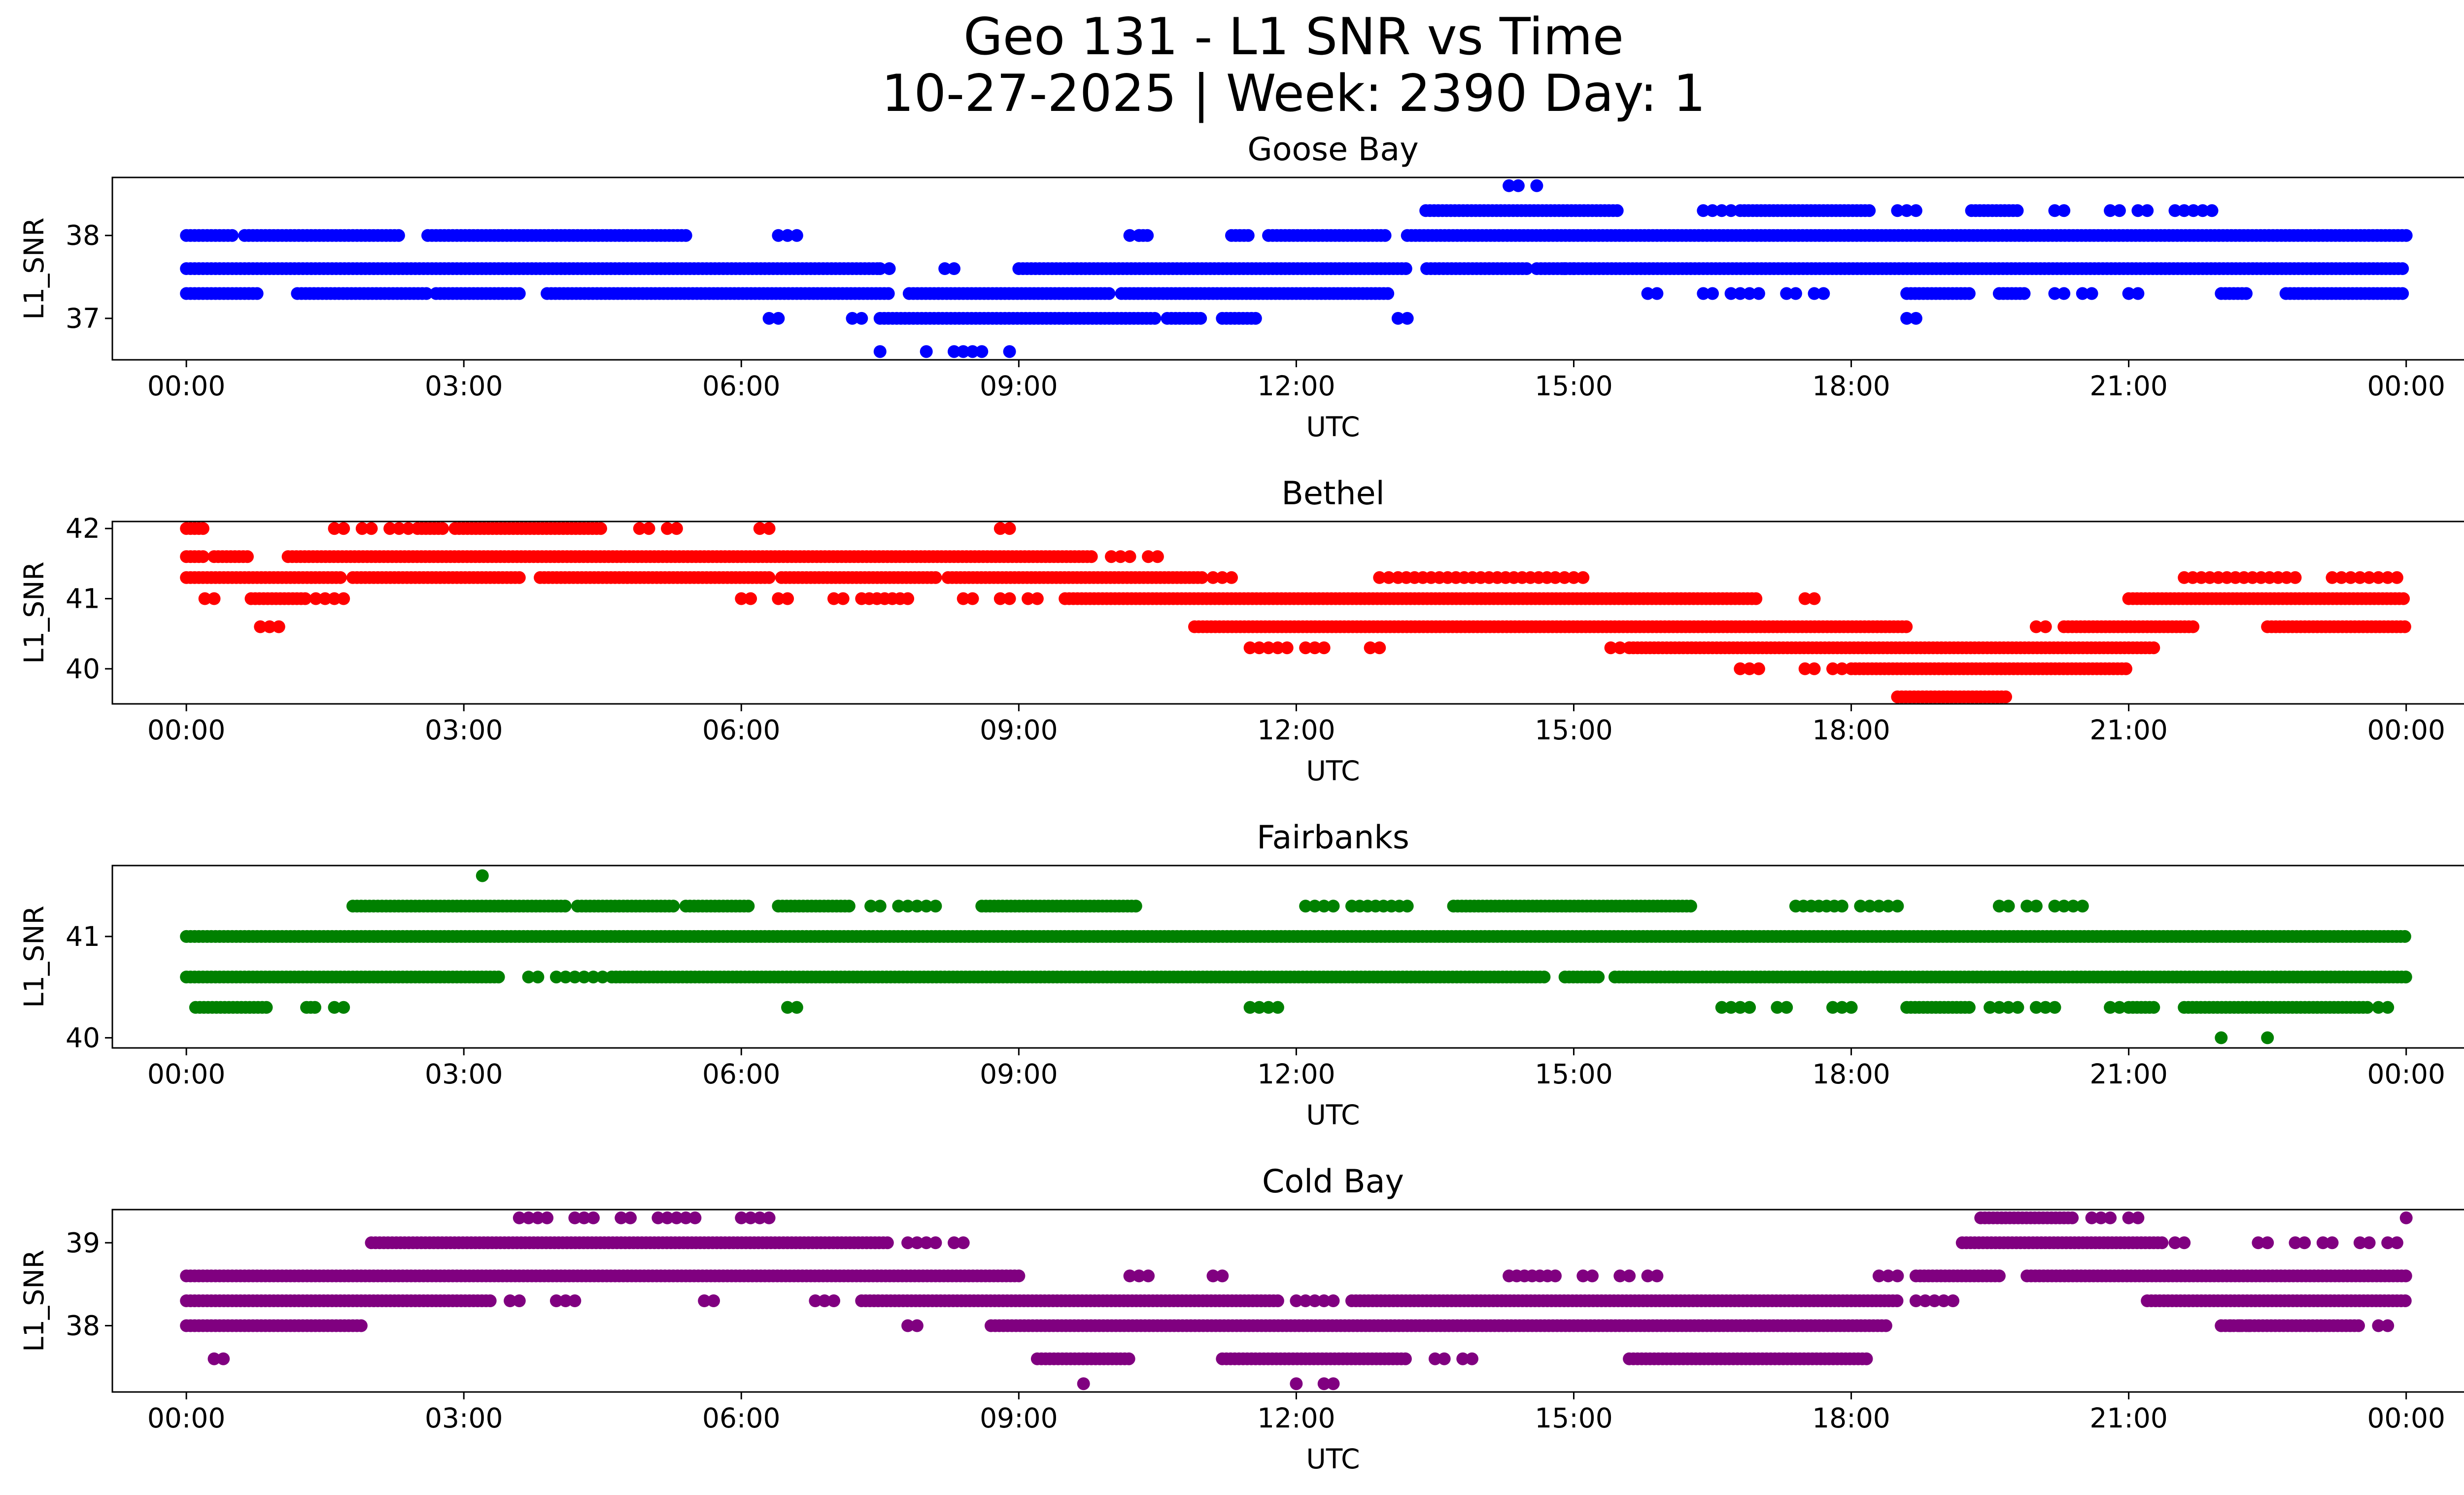 The height and width of the screenshot is (1495, 2464). I want to click on x-tick-label: 06:00, so click(741, 730).